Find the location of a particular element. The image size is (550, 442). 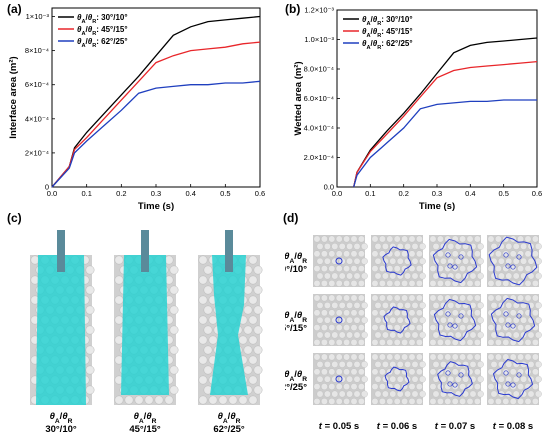

panel-label-d: (d) is located at coordinates (291, 218).